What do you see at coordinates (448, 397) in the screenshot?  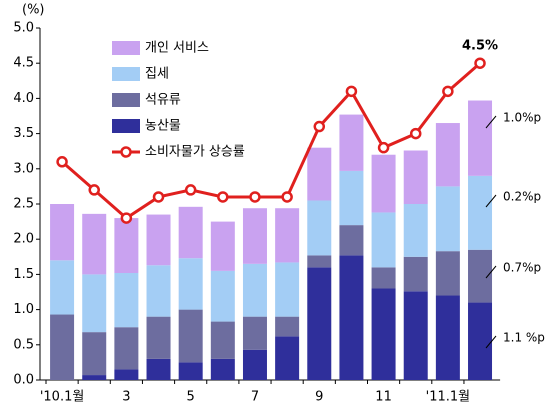 I see `x-tick-label: '11.1월` at bounding box center [448, 397].